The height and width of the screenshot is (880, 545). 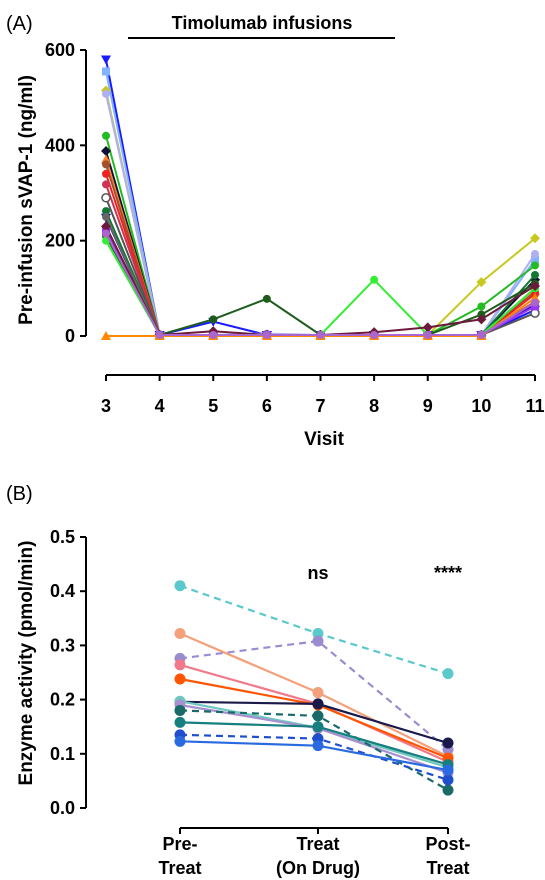 I want to click on panel-a-y-tick-label: 600, so click(x=60, y=50).